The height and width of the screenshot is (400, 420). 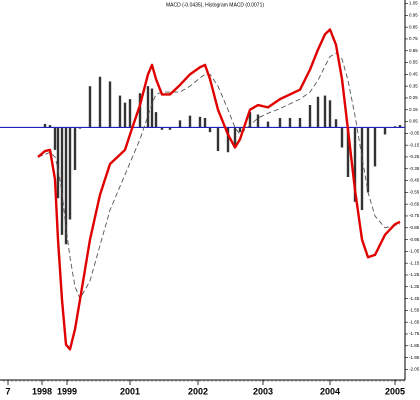 I want to click on y-tick-label: -0.45, so click(x=414, y=180).